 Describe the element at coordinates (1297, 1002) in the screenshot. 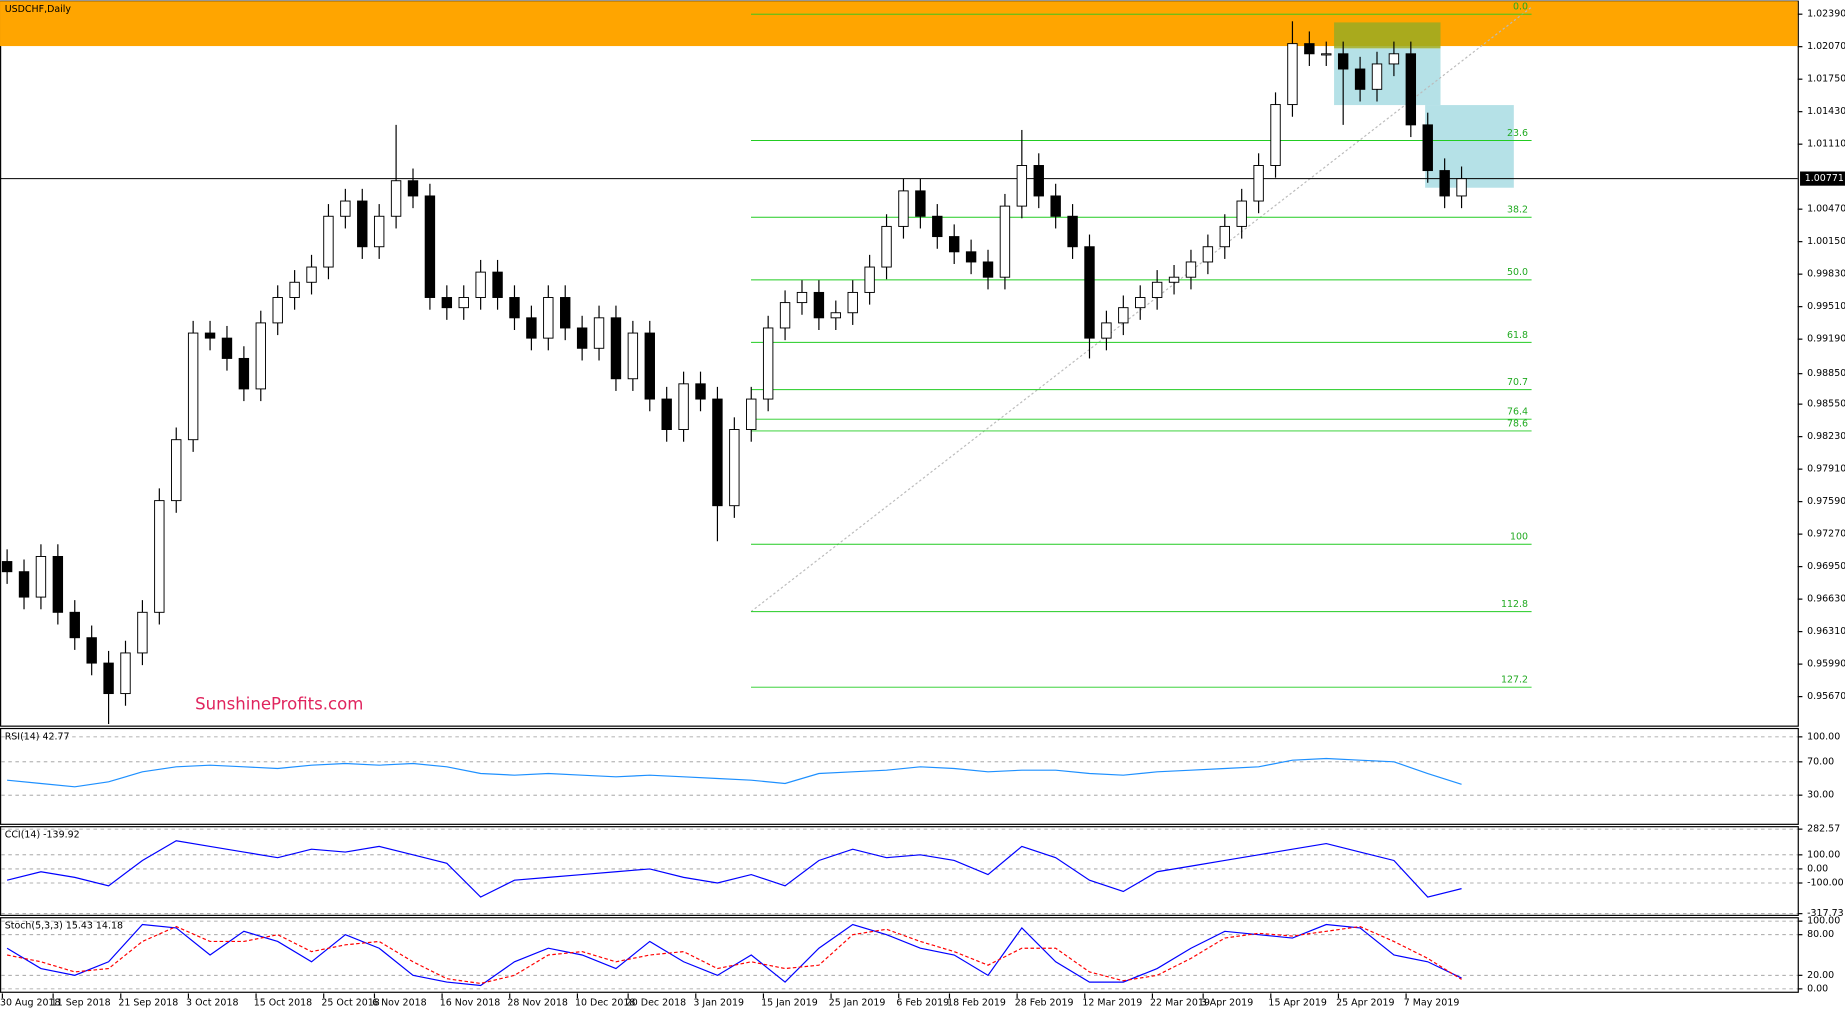

I see `x-tick-label: 15 Apr 2019` at that location.